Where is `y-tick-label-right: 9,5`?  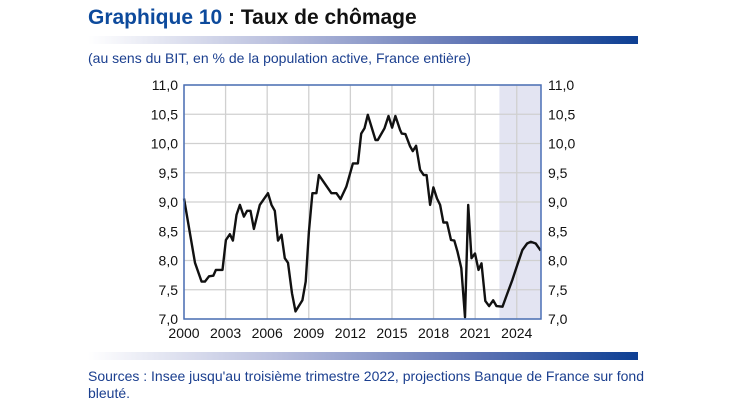
y-tick-label-right: 9,5 is located at coordinates (558, 173).